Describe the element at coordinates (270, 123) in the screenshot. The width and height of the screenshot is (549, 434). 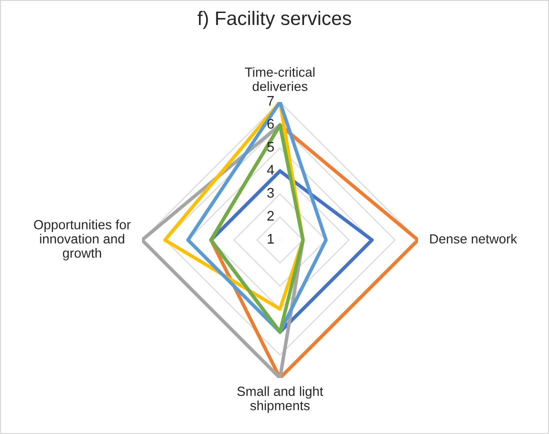
I see `y-tick-label: 6` at that location.